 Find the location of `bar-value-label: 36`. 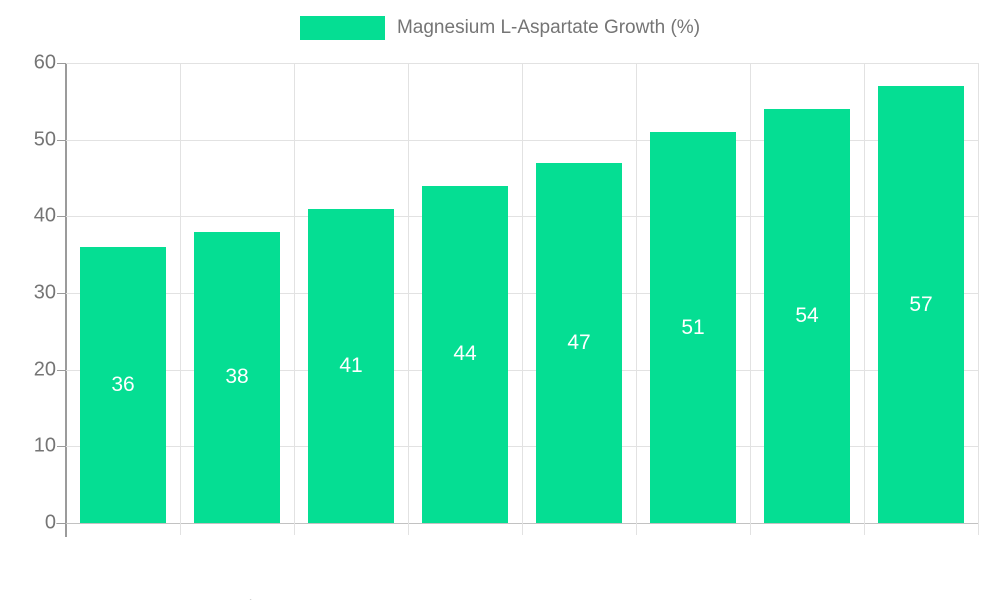

bar-value-label: 36 is located at coordinates (123, 384).